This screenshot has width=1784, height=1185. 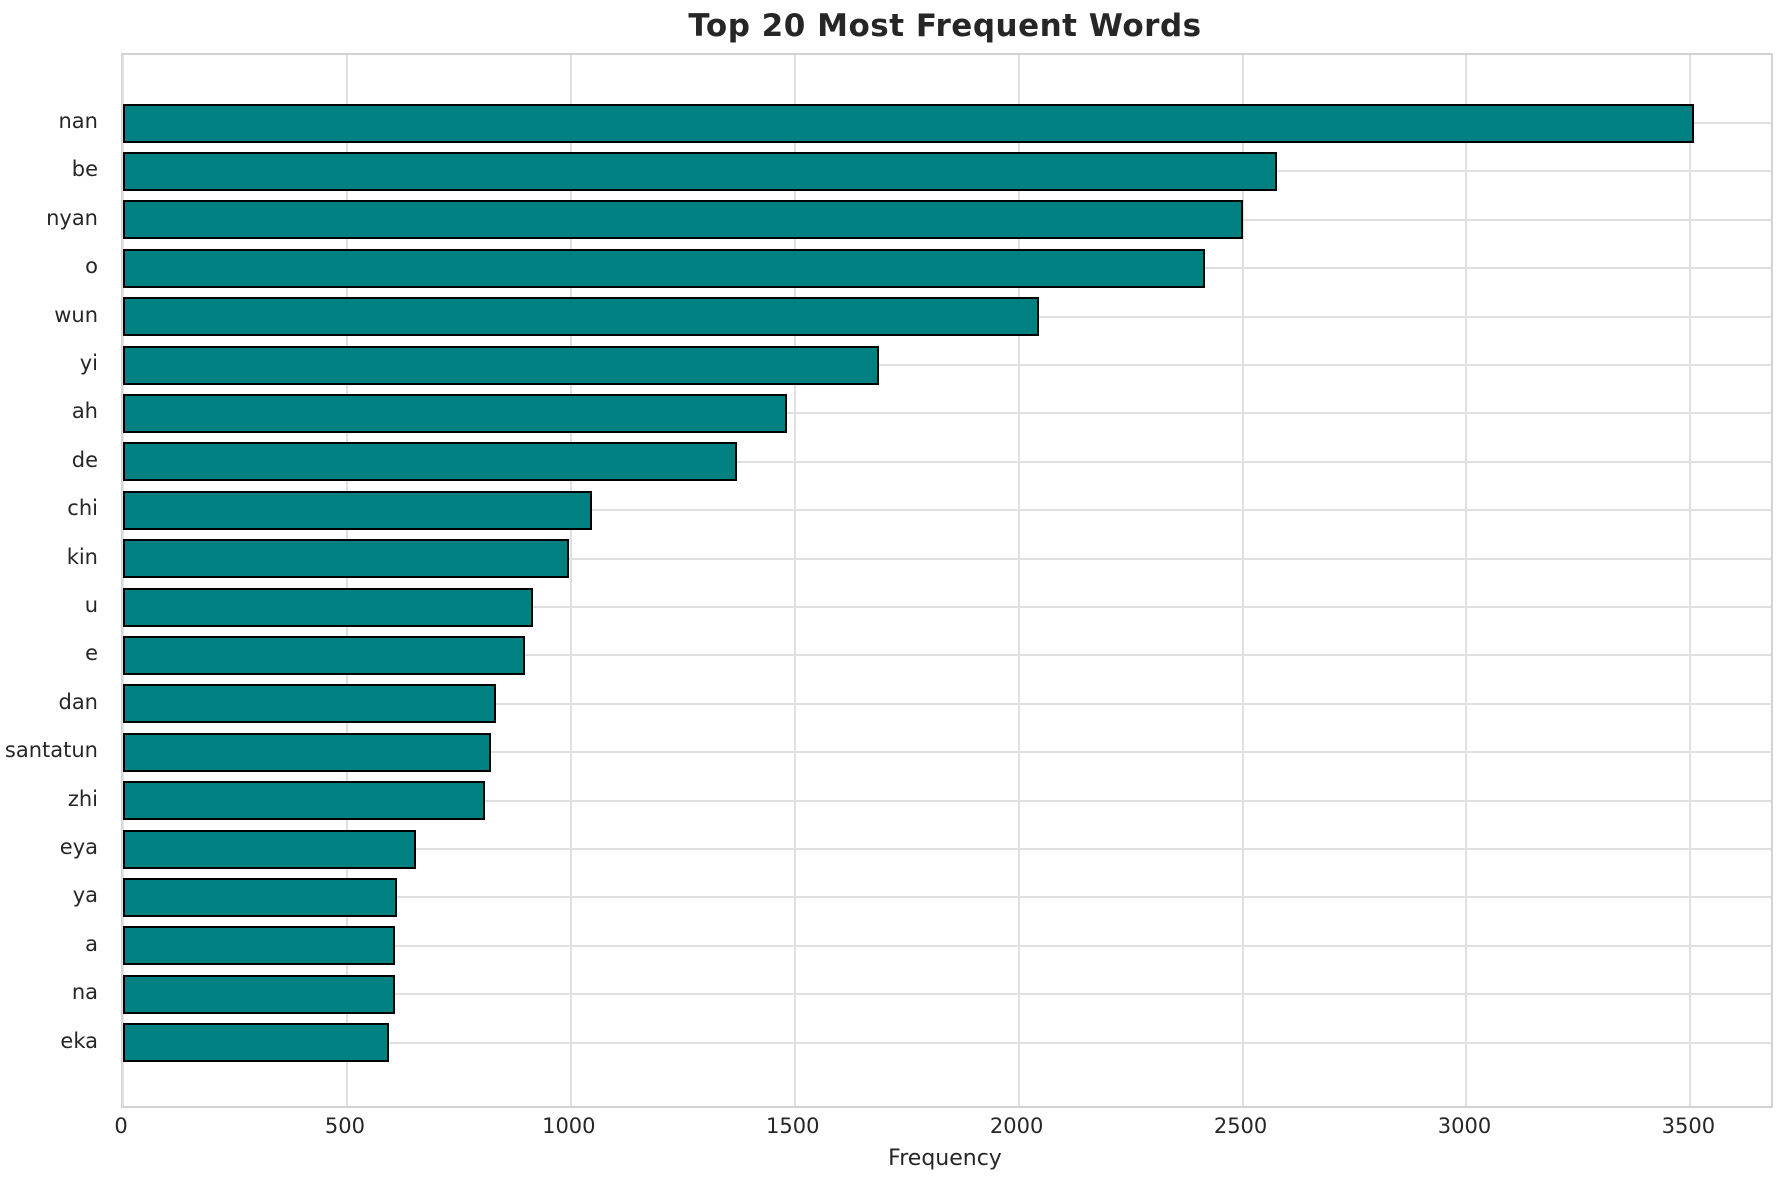 I want to click on y-tick-label: ah, so click(x=84, y=411).